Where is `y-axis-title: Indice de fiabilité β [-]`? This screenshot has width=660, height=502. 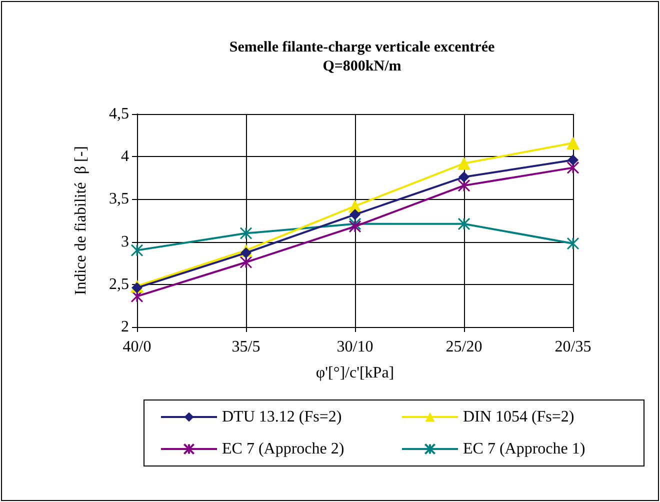
y-axis-title: Indice de fiabilité β [-] is located at coordinates (81, 220).